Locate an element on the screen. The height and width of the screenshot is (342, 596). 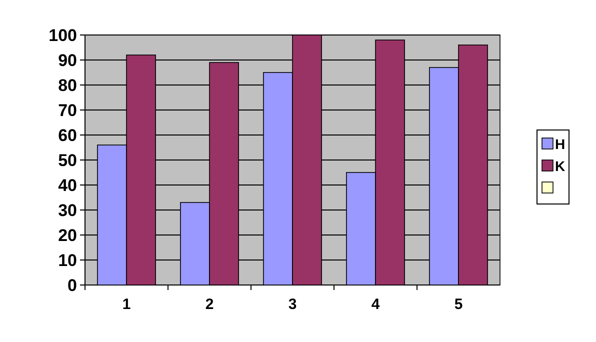
x-tick-label: 2 is located at coordinates (209, 304).